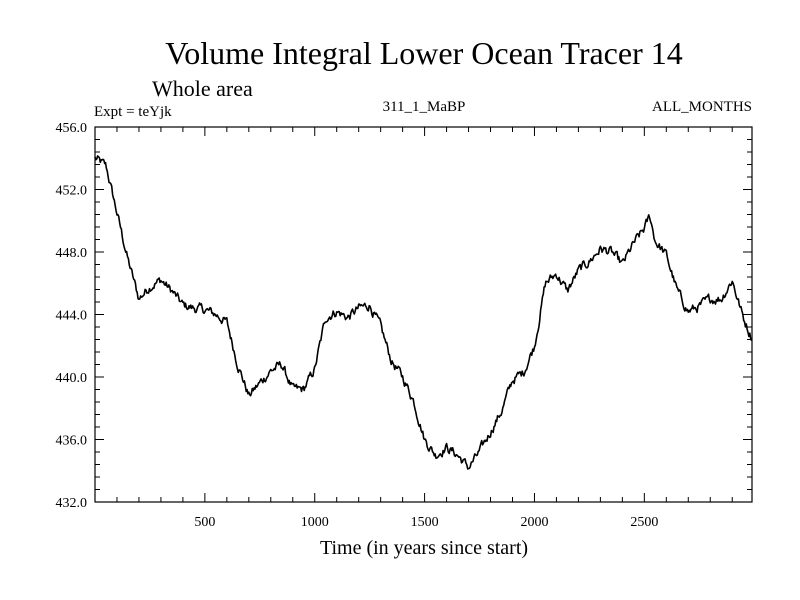  Describe the element at coordinates (424, 548) in the screenshot. I see `x-axis-label: Time (in years since start)` at that location.